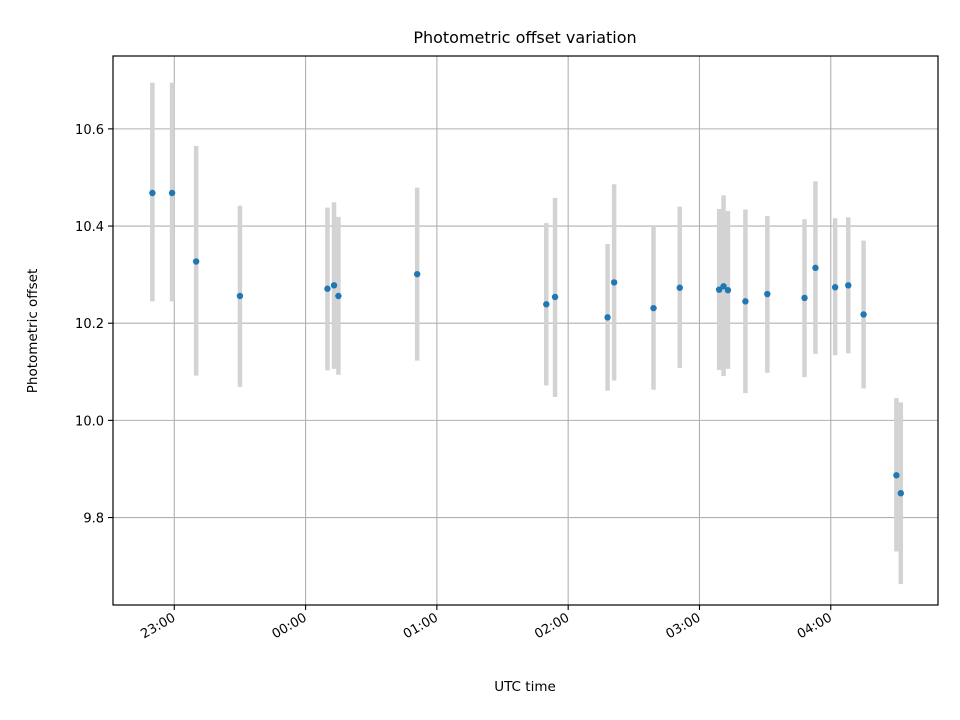  Describe the element at coordinates (89, 324) in the screenshot. I see `y-tick-label: 10.2` at that location.